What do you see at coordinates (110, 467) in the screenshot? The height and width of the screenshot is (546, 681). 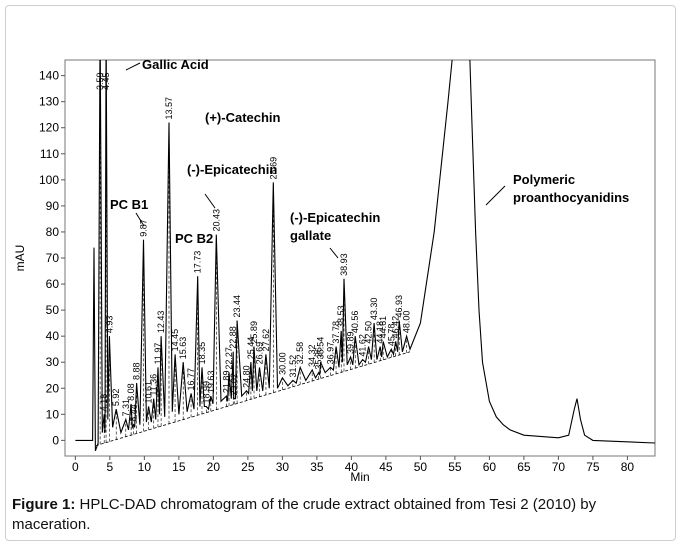 I see `x-tick-label: 5` at bounding box center [110, 467].